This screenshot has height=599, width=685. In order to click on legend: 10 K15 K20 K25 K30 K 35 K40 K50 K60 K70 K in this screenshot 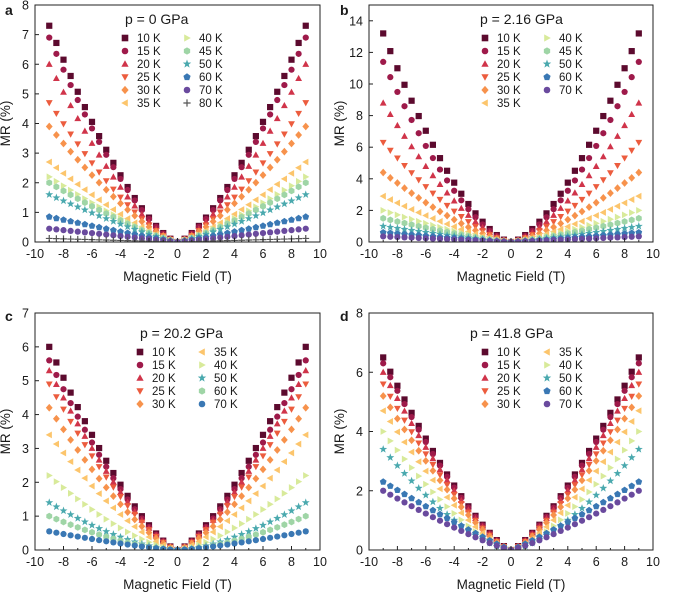, I will do `click(187, 379)`.